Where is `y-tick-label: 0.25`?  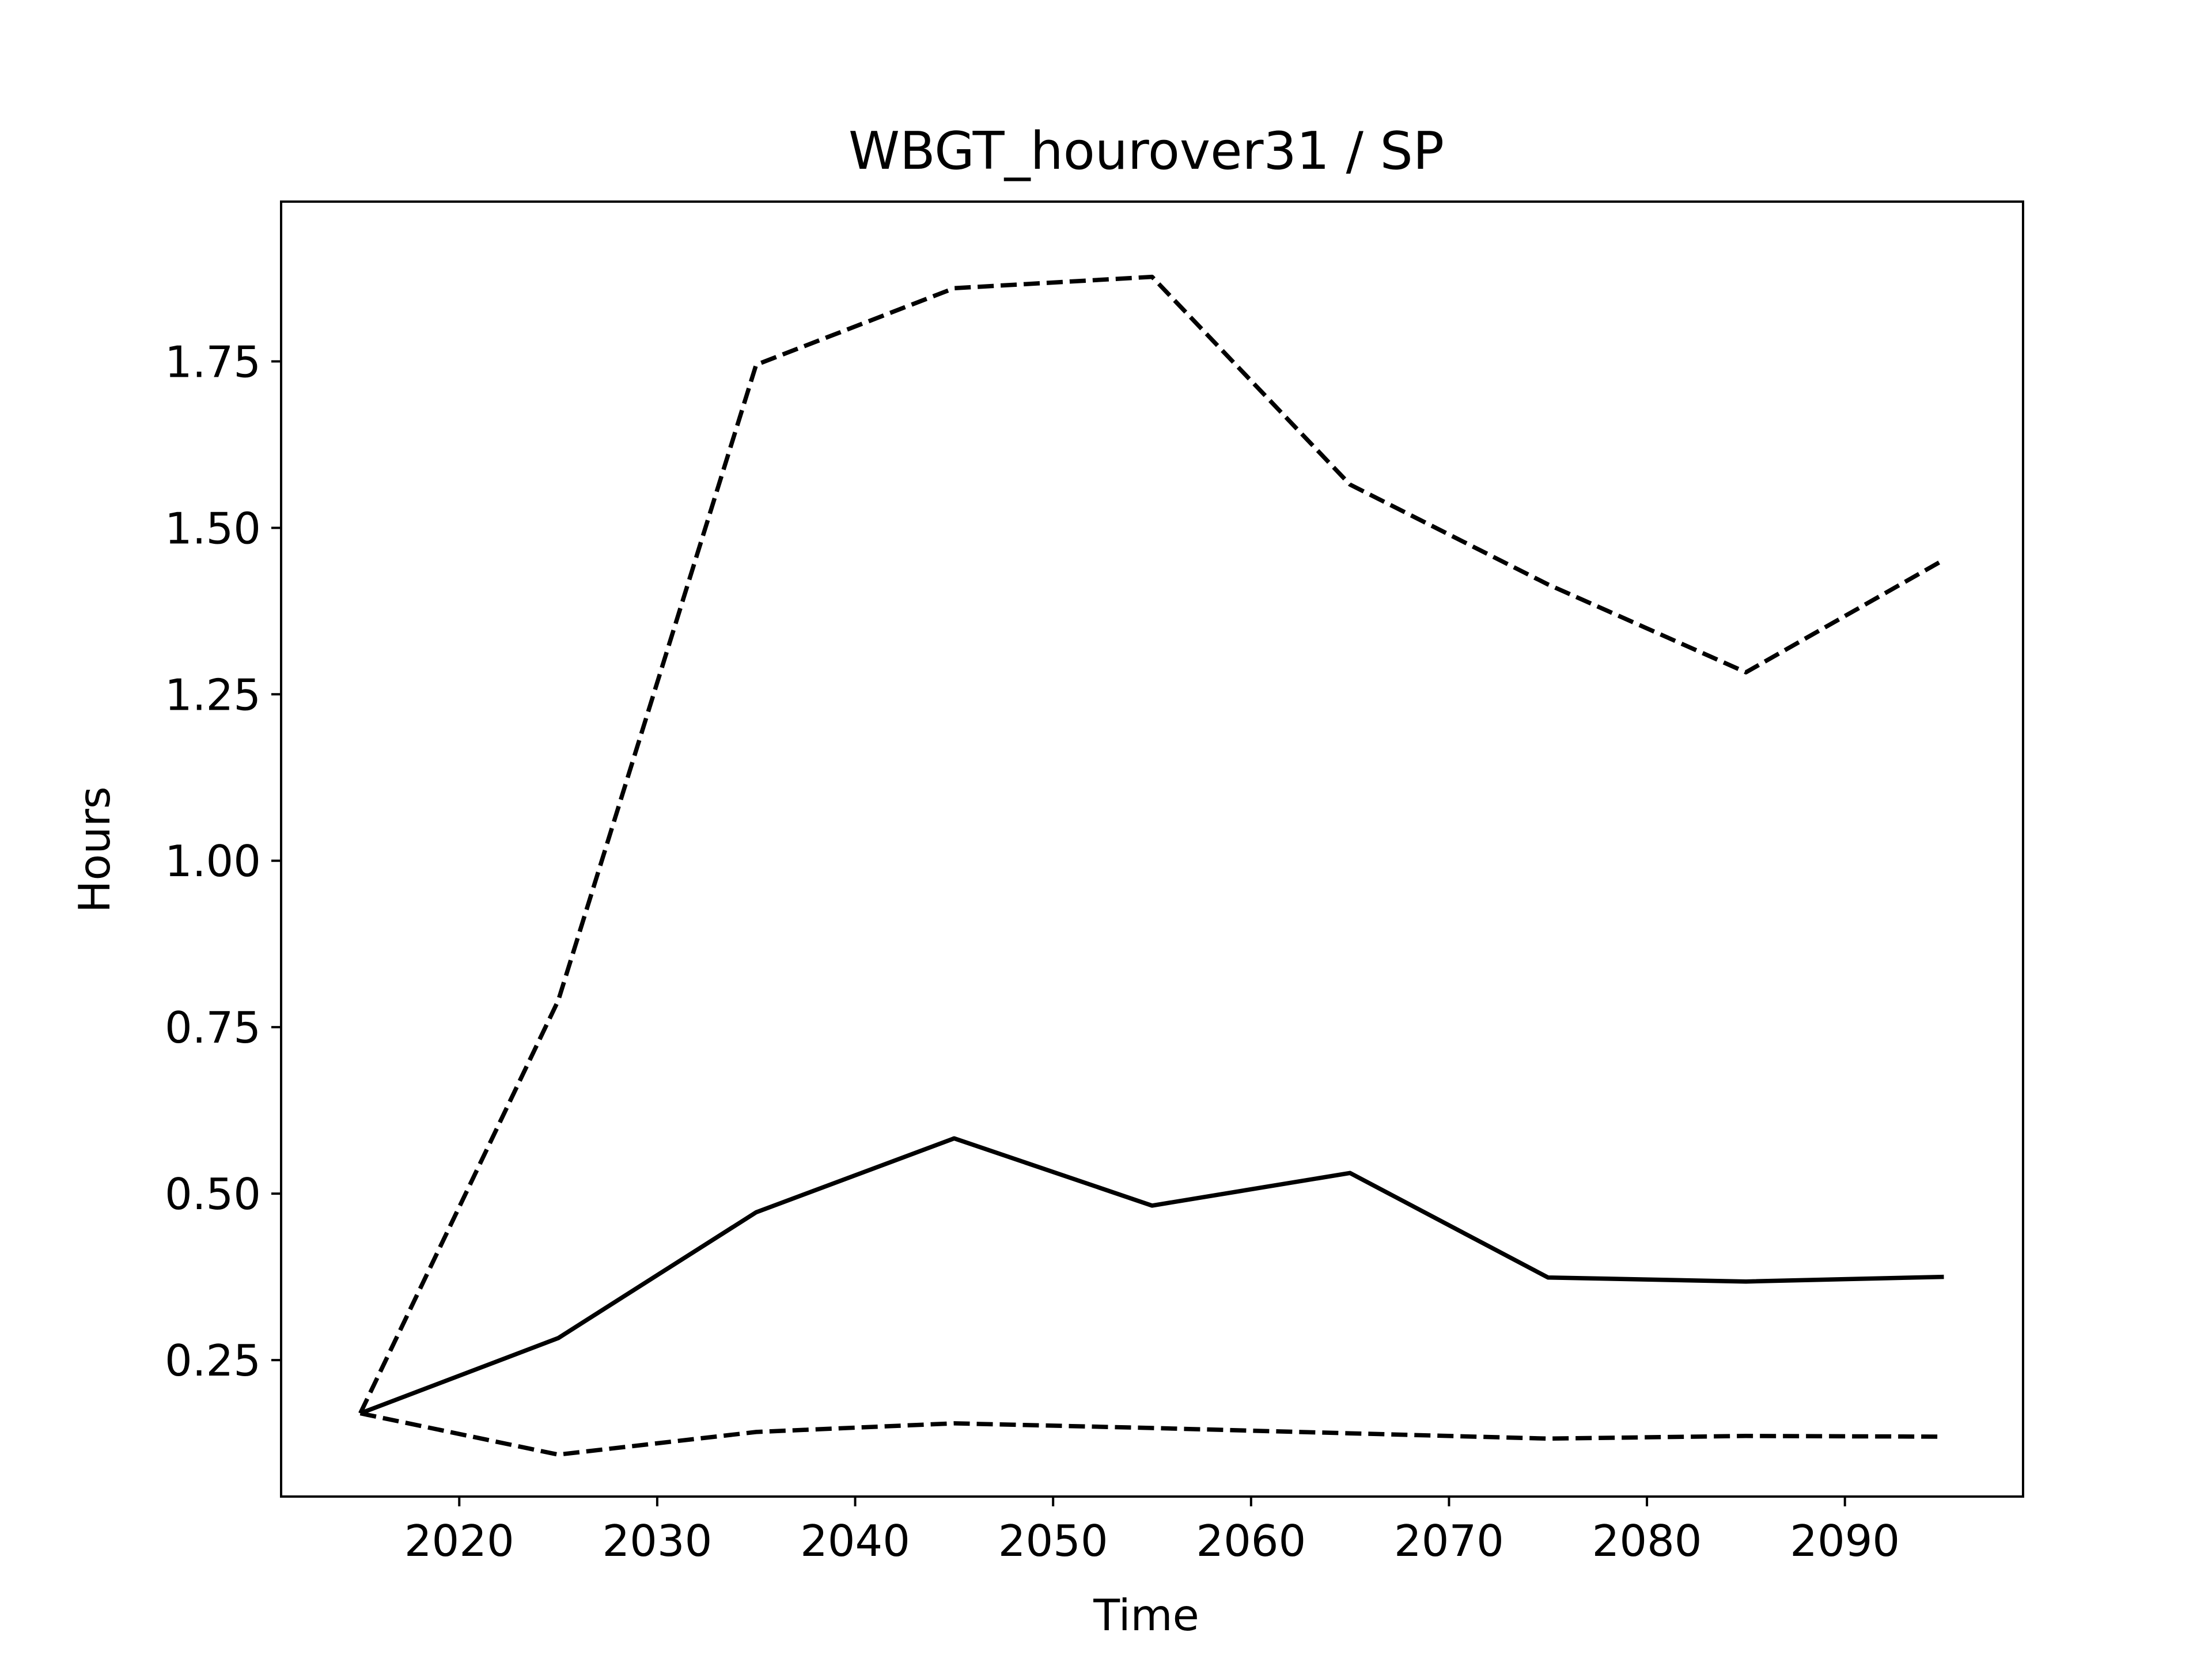 y-tick-label: 0.25 is located at coordinates (213, 1360).